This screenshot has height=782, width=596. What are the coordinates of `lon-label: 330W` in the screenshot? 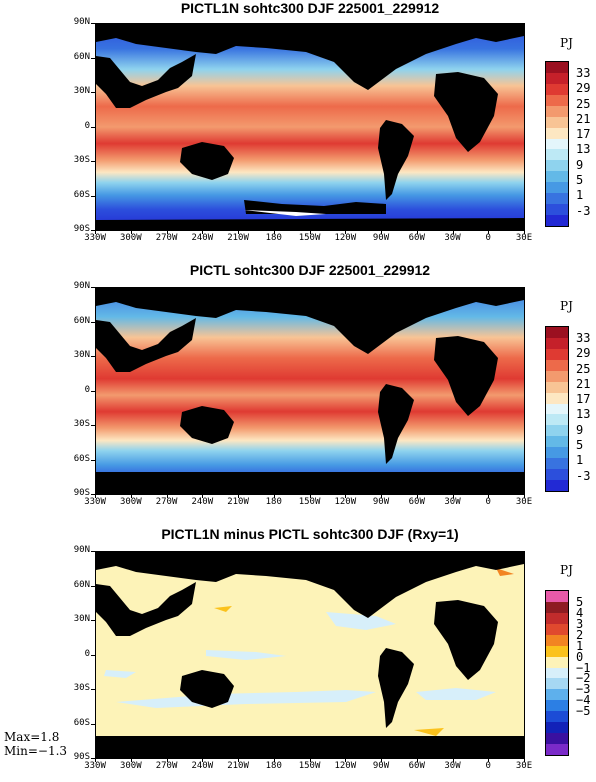 It's located at (95, 238).